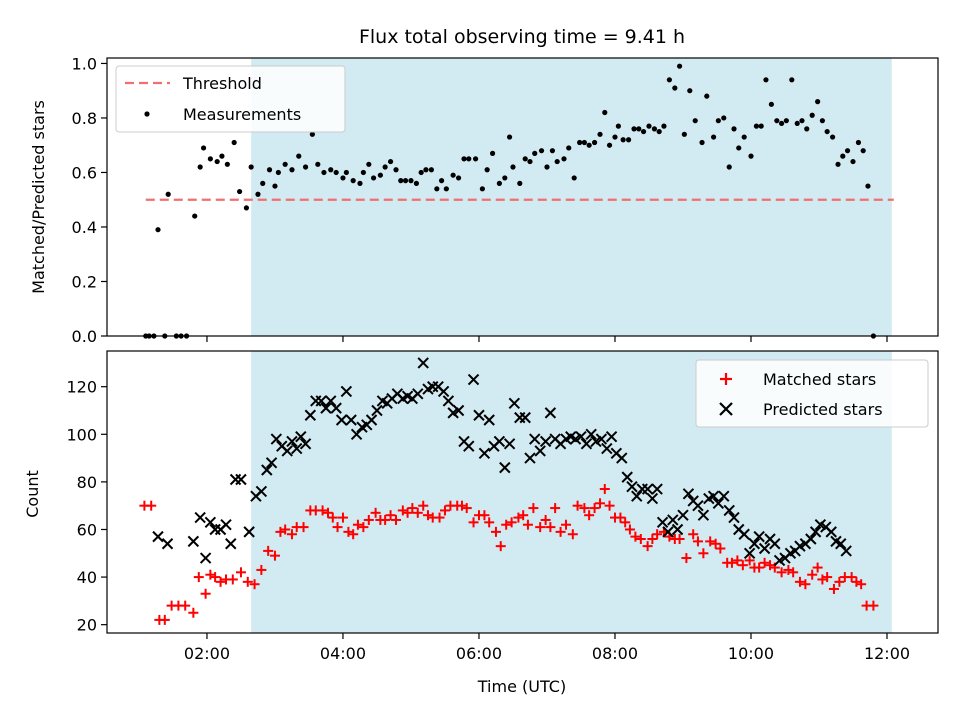 The image size is (960, 720). I want to click on y-tick-label: 0.4, so click(84, 227).